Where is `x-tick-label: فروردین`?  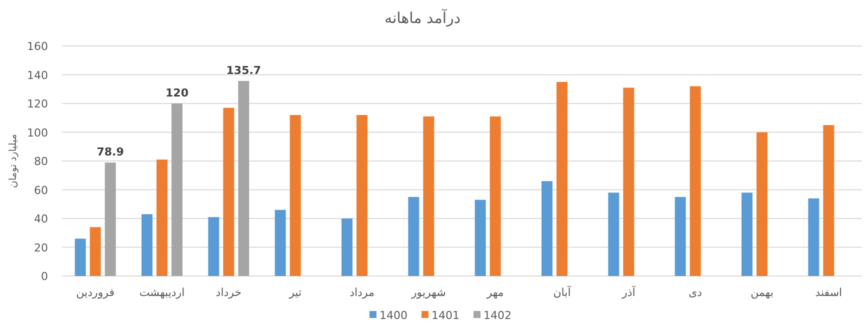
x-tick-label: فروردین is located at coordinates (95, 292).